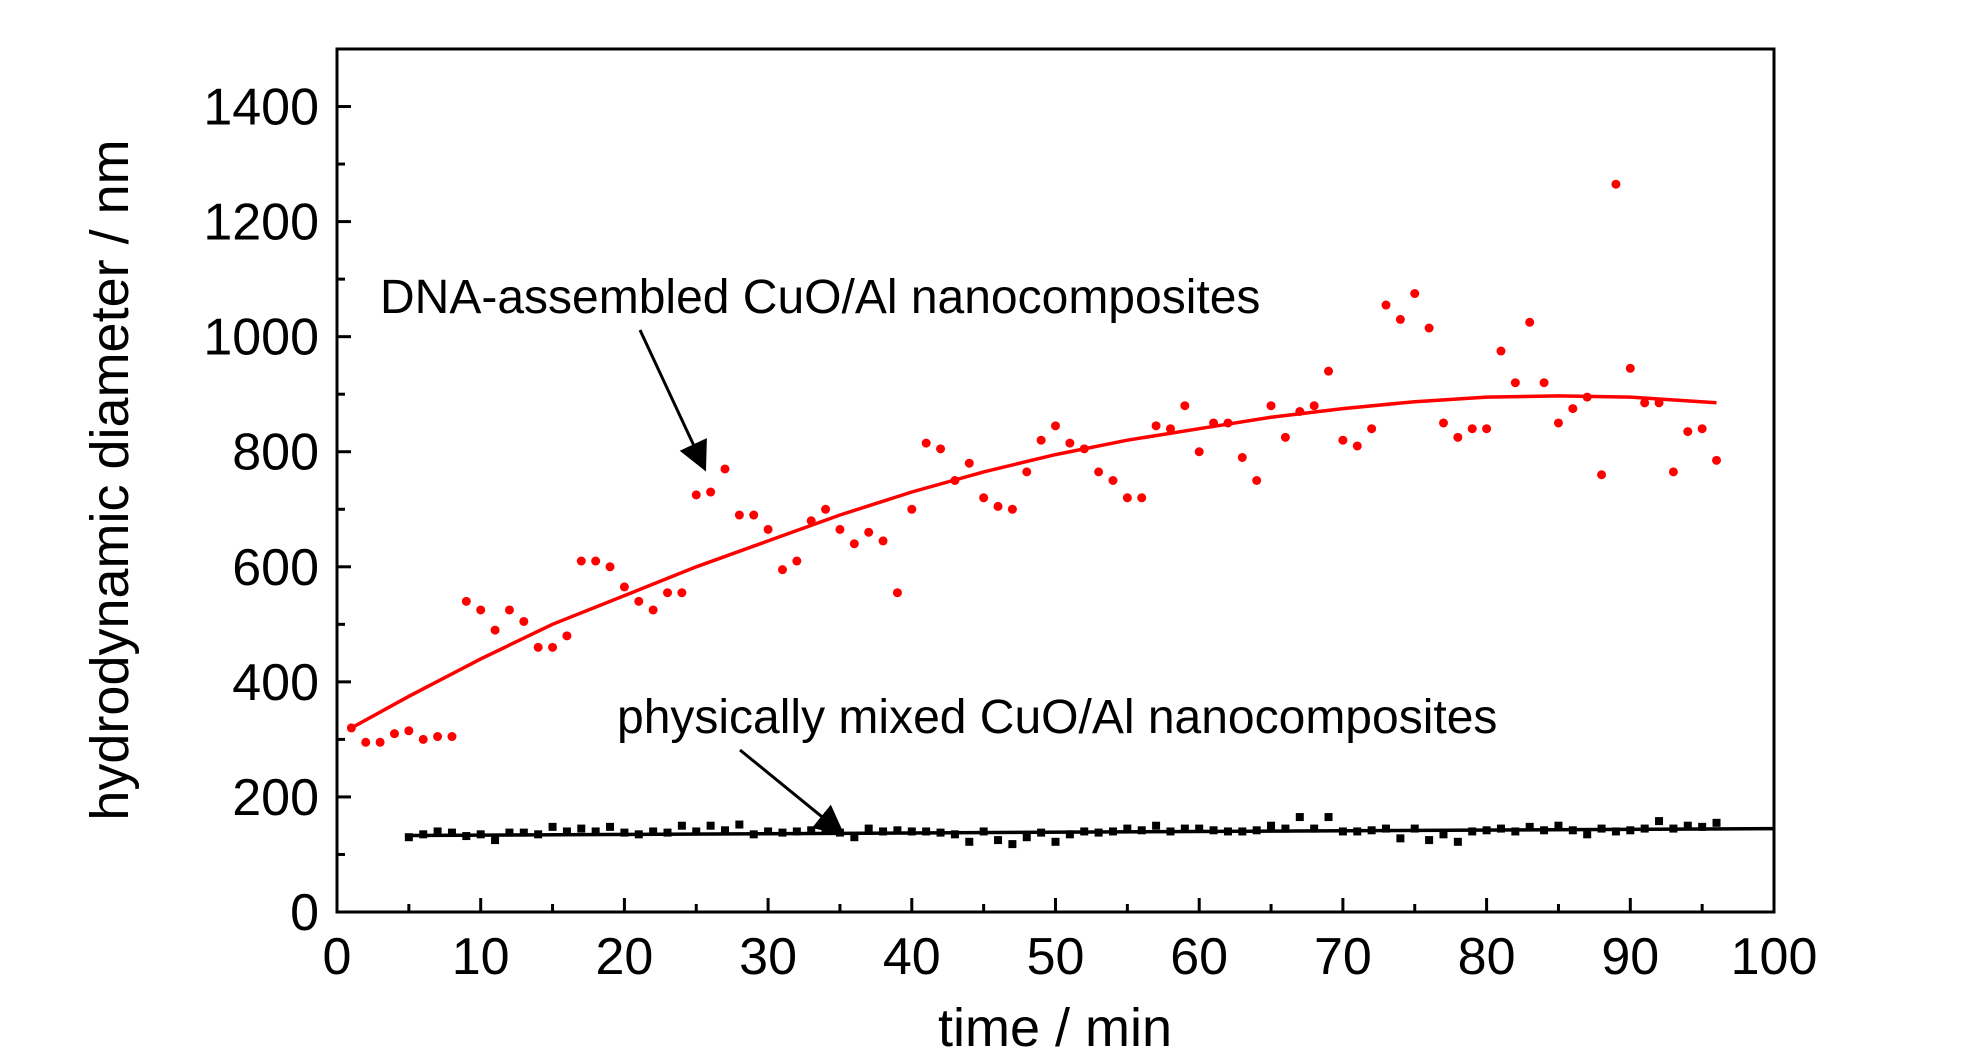 Image resolution: width=1984 pixels, height=1063 pixels. I want to click on x-tick-label: 50, so click(1056, 957).